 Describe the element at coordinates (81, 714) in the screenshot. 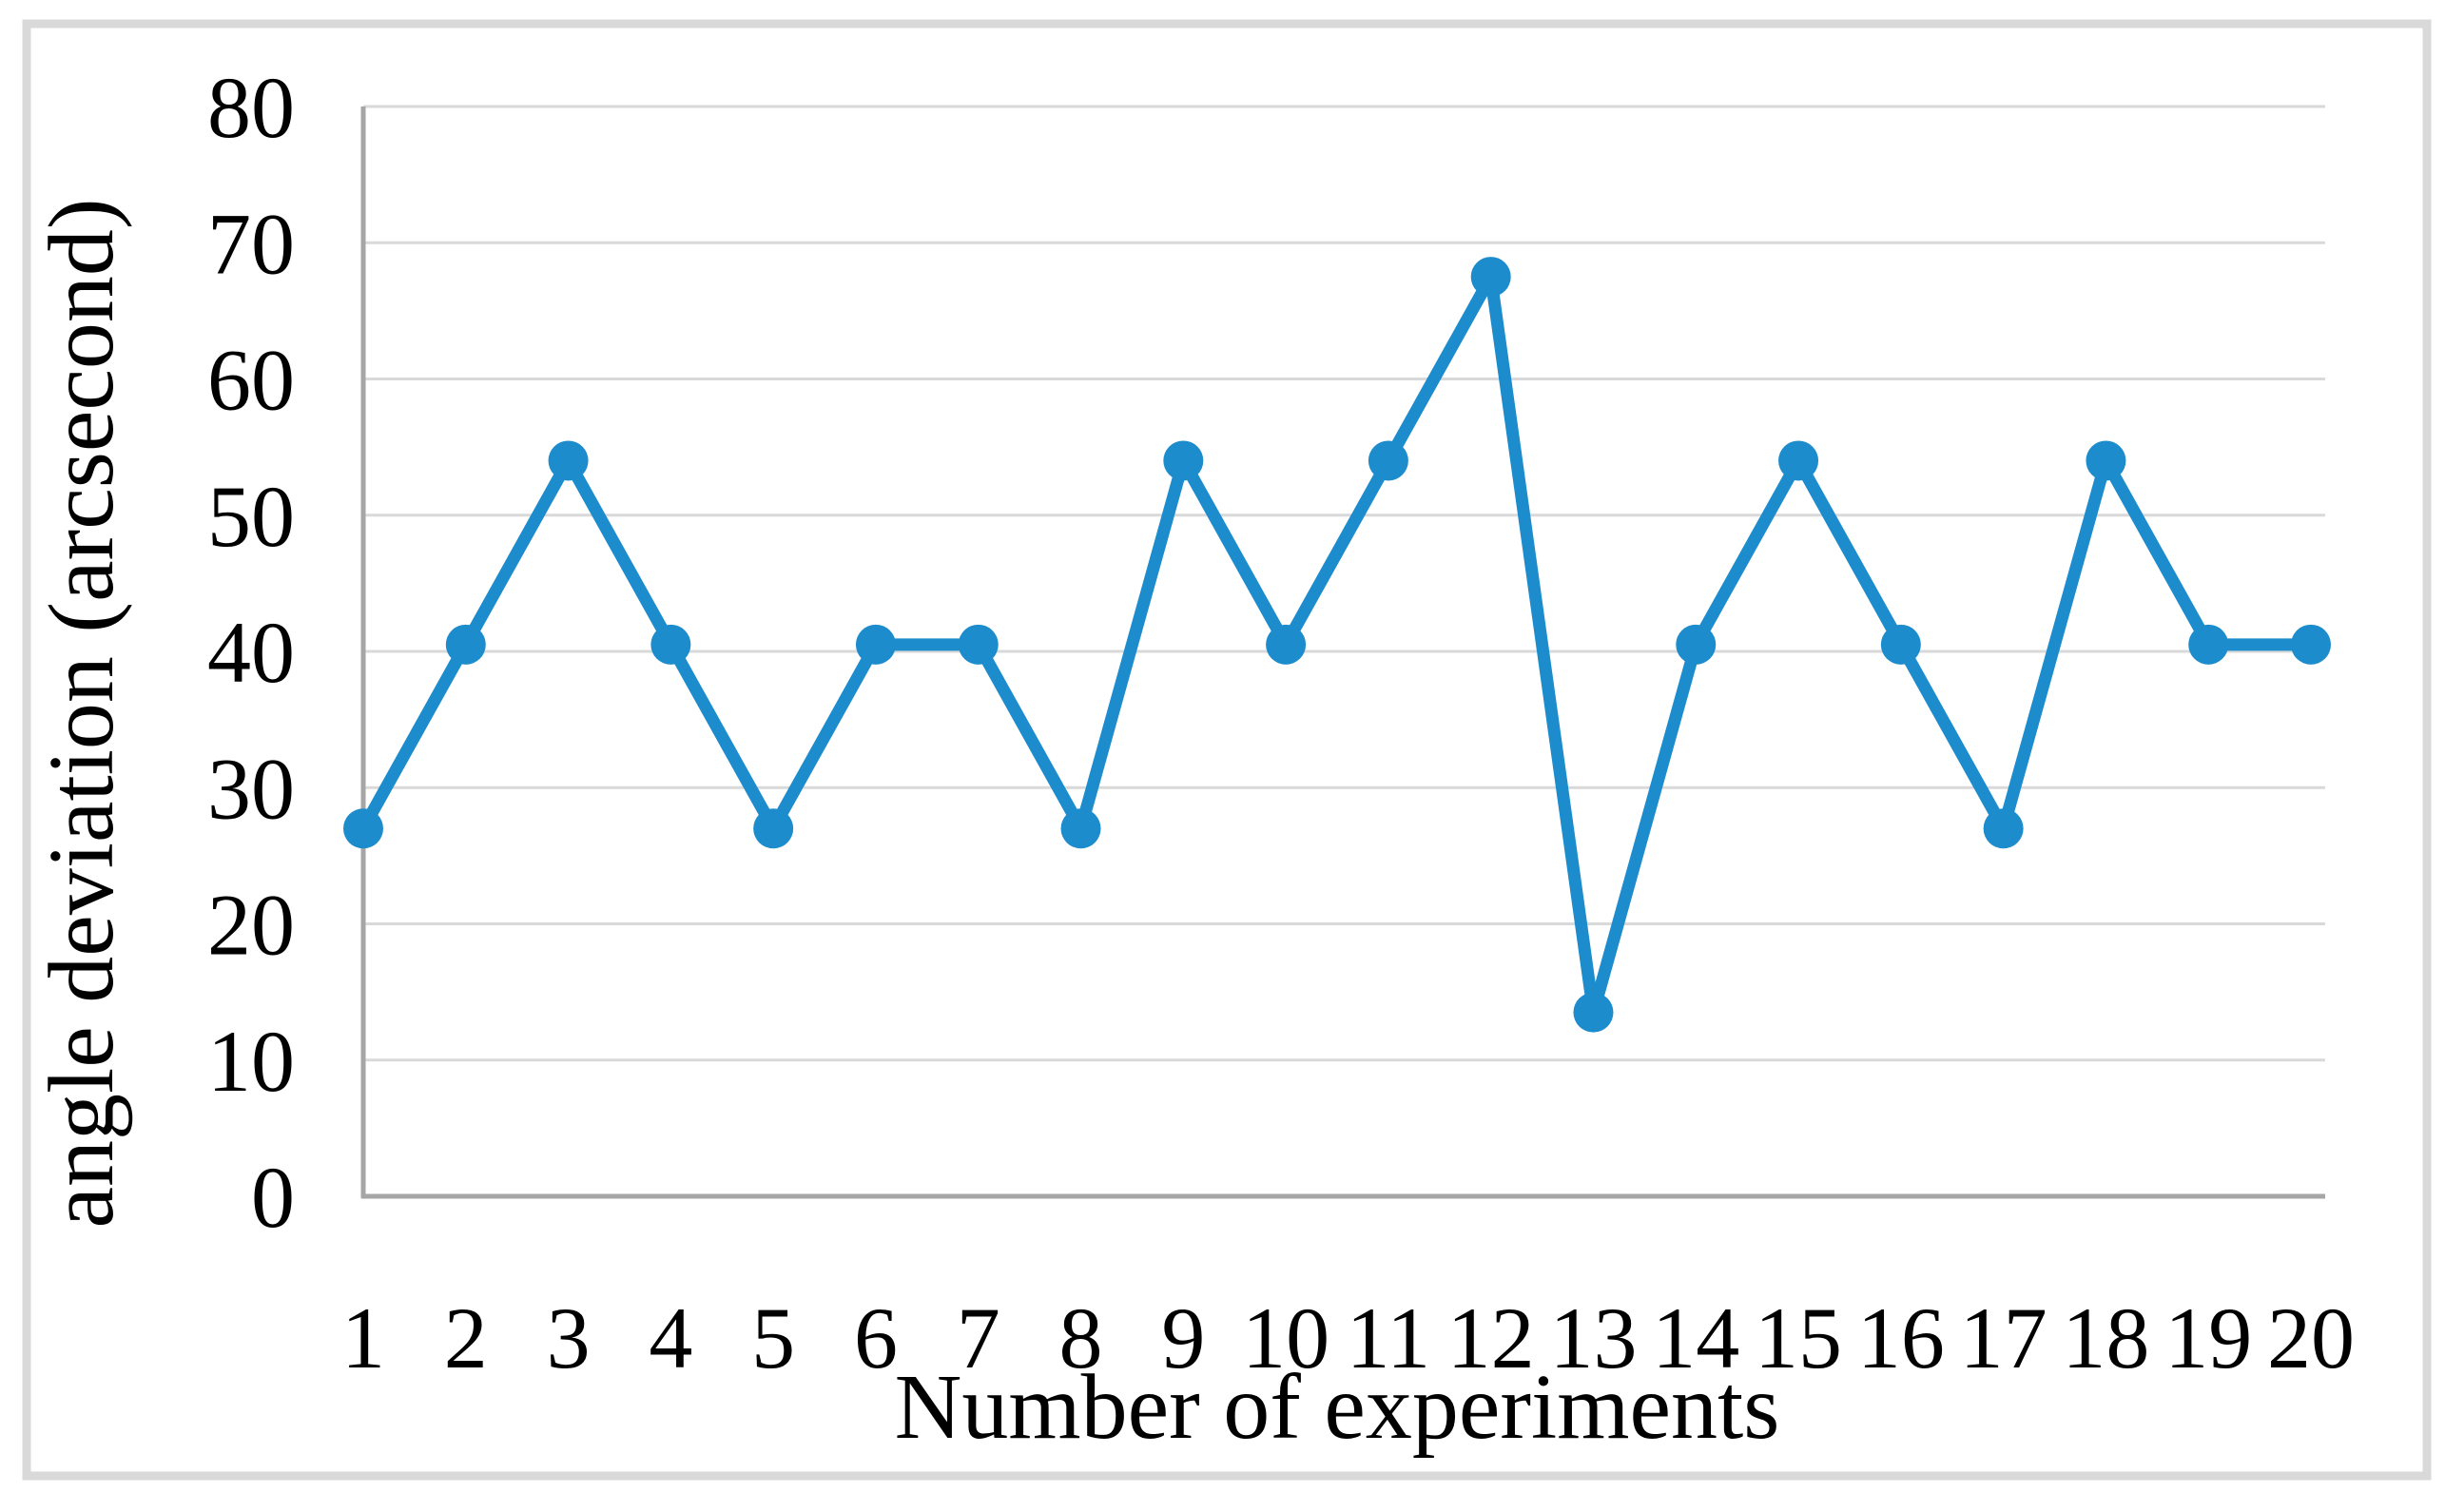

I see `y-axis-title: angle deviation (arcsecond)` at that location.